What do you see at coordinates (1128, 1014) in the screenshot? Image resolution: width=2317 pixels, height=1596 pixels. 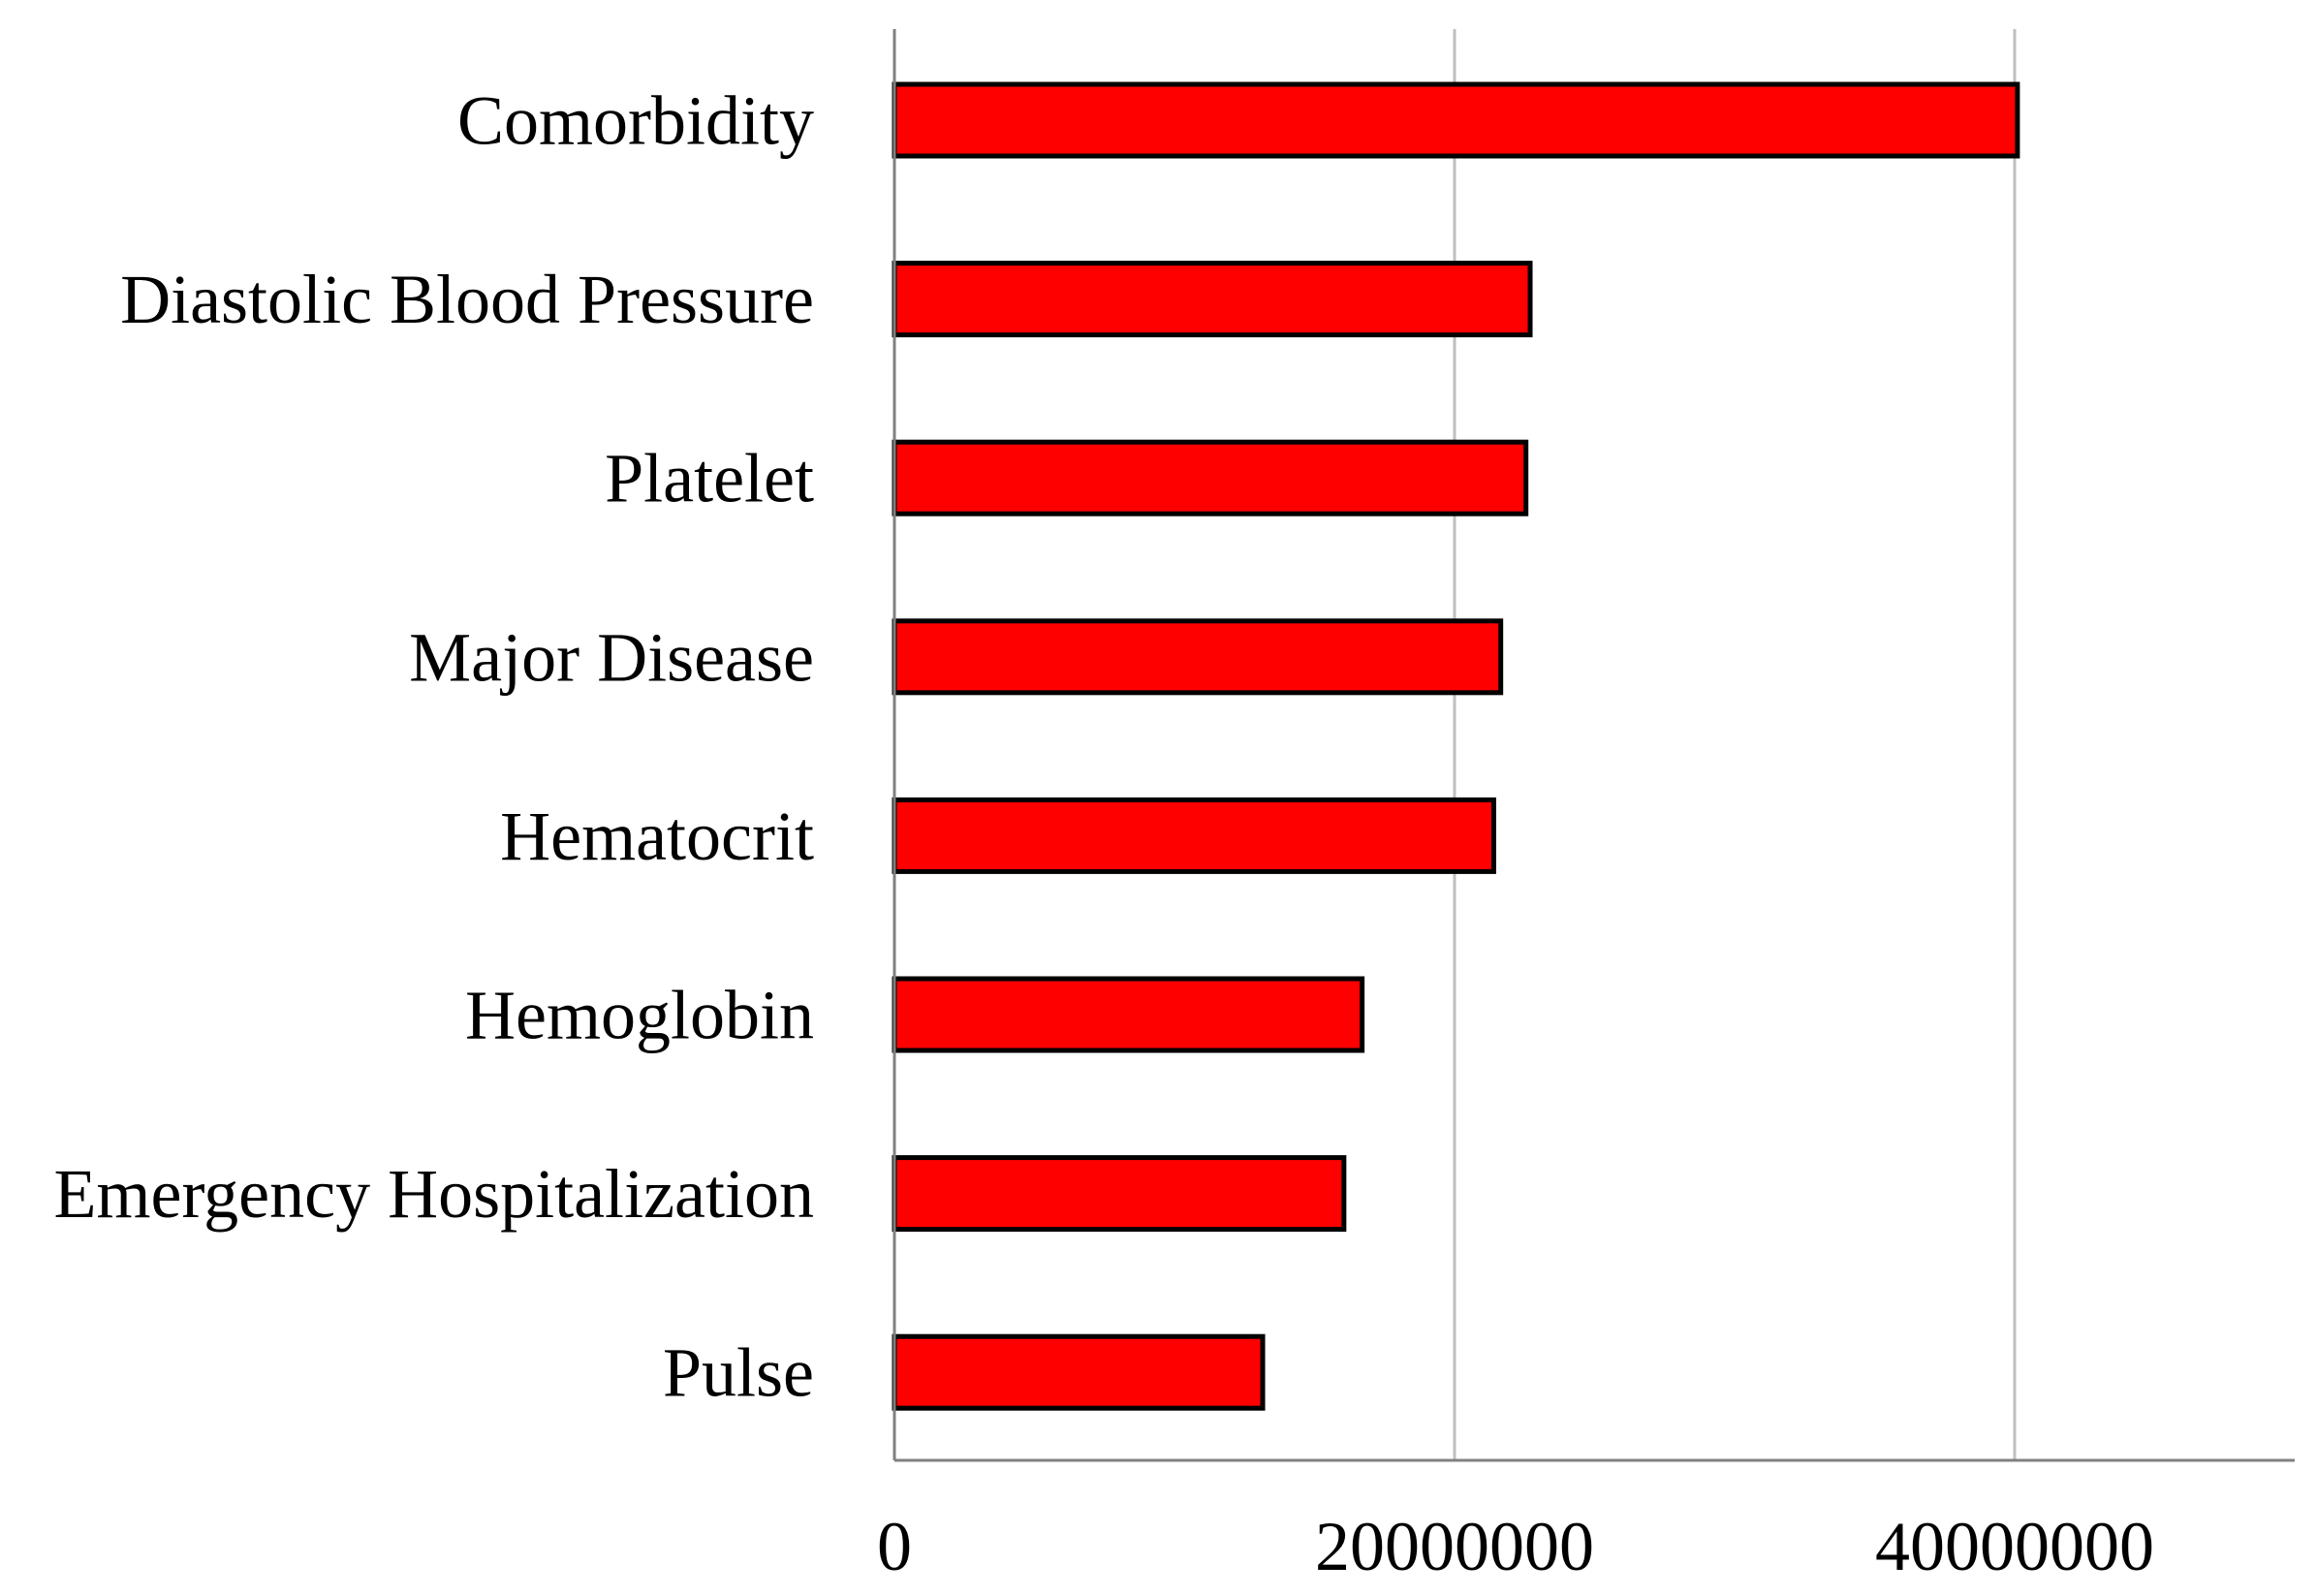 I see `bar-hemoglobin` at bounding box center [1128, 1014].